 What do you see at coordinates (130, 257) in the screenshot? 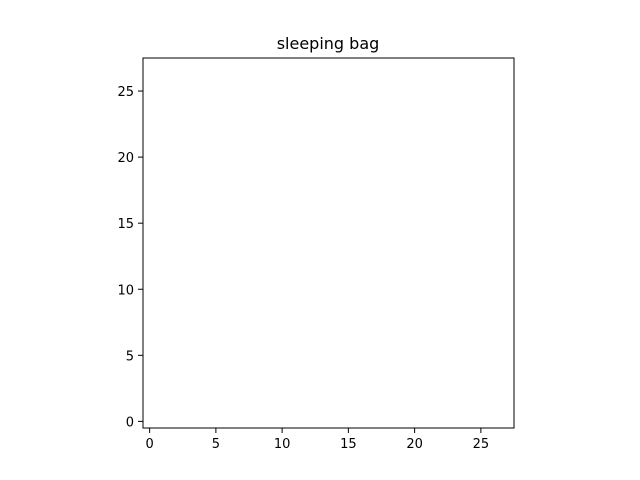
I see `y-axis: 0 5 10 15 20 25` at bounding box center [130, 257].